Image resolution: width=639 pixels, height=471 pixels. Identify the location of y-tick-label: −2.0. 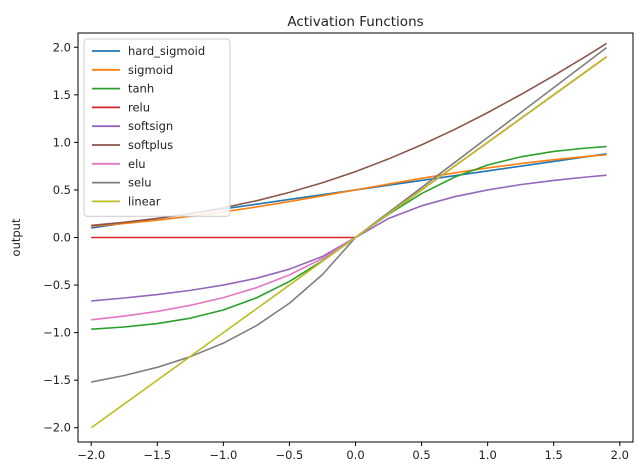
(57, 428).